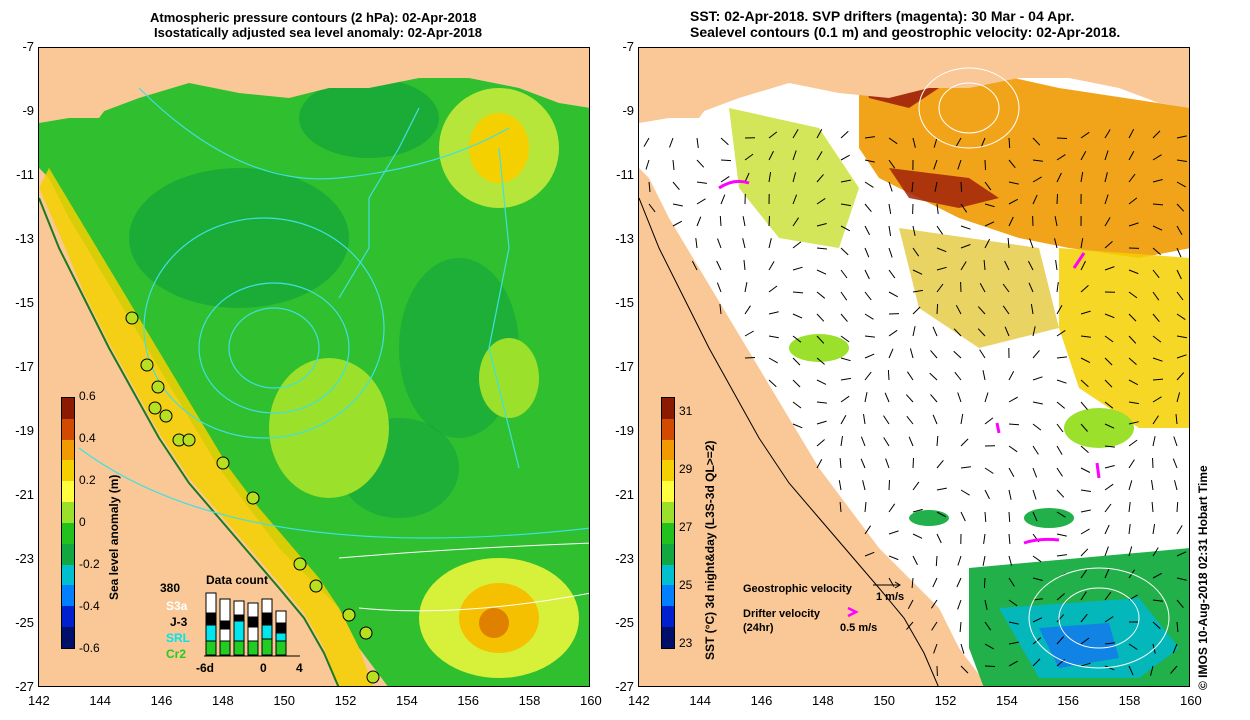 The width and height of the screenshot is (1250, 720). Describe the element at coordinates (591, 700) in the screenshot. I see `left-x-tick-label: 160` at that location.